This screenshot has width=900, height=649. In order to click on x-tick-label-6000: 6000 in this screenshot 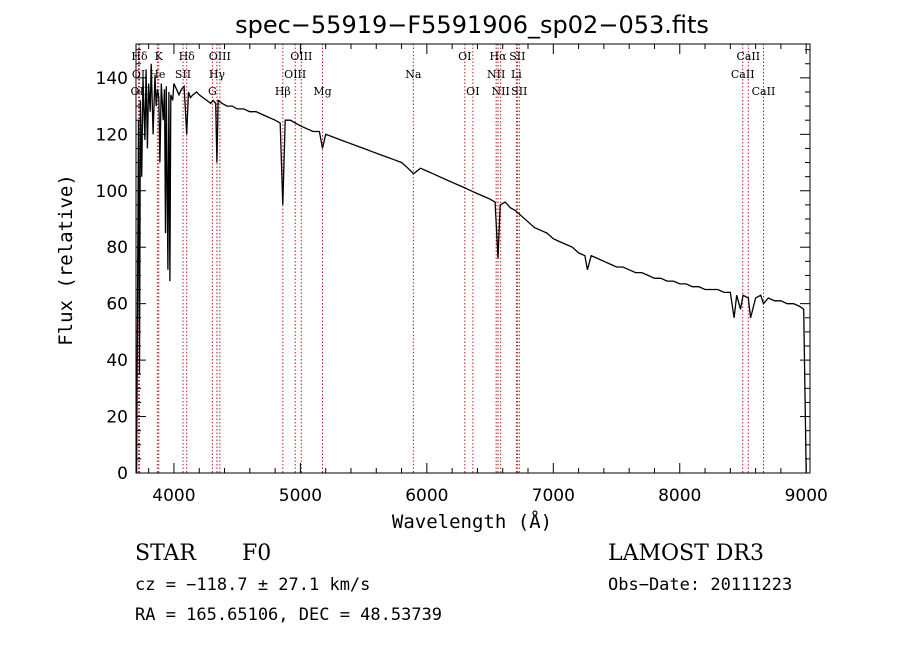, I will do `click(426, 496)`.